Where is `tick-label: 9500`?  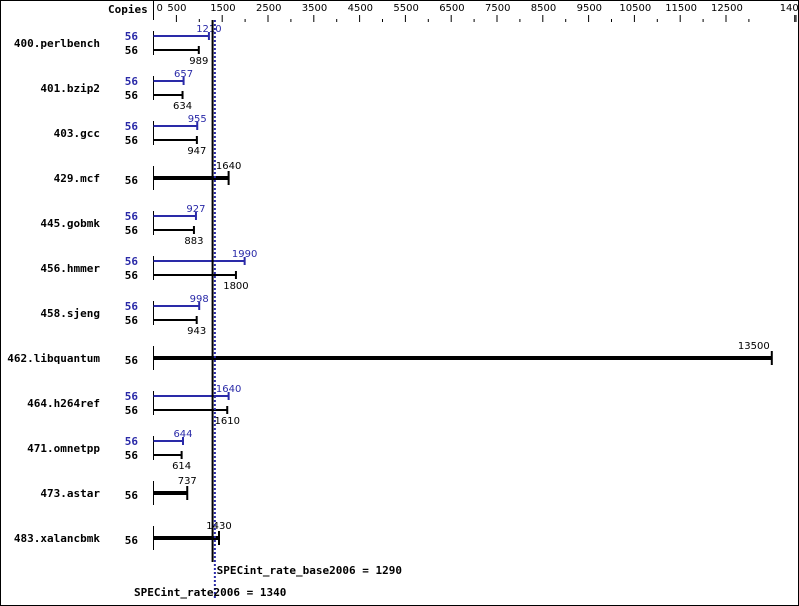
tick-label: 9500 is located at coordinates (589, 8).